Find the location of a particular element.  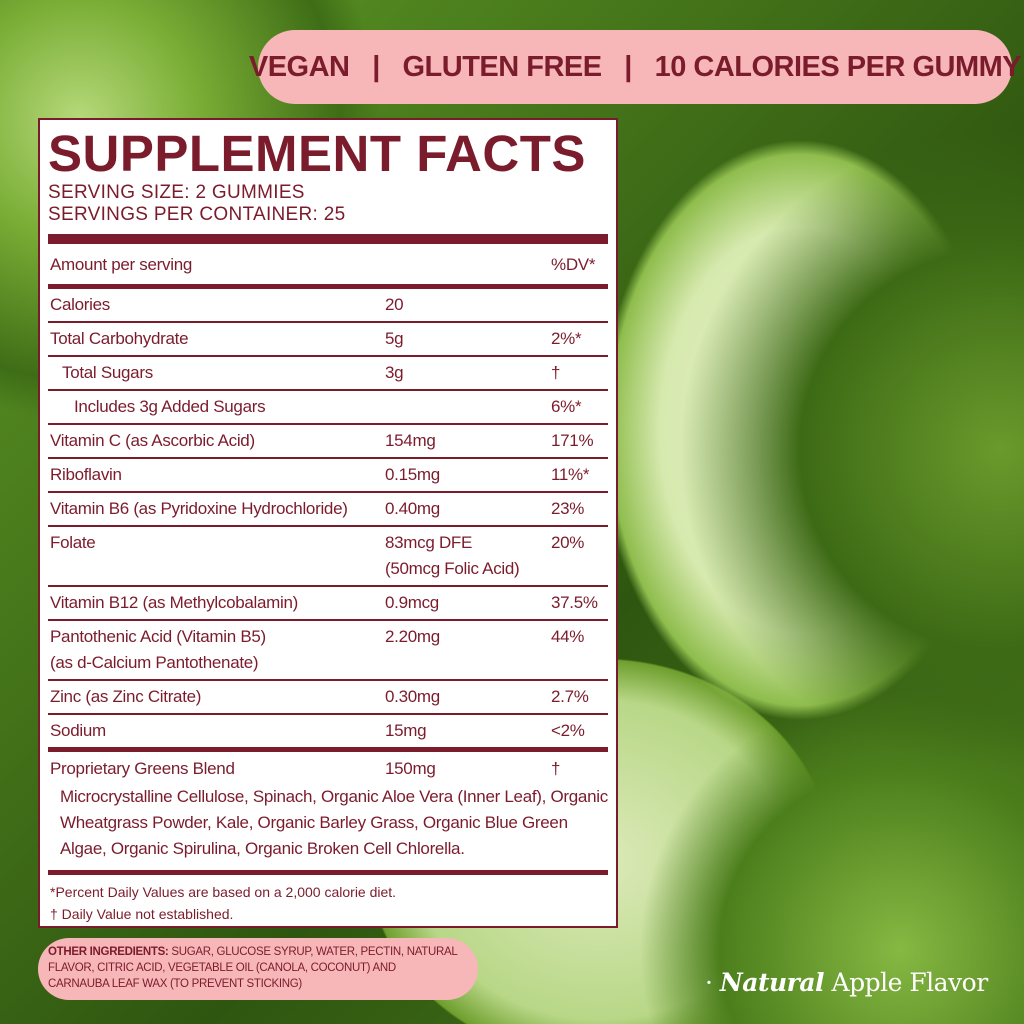

footnote-dagger: † Daily Value not established. is located at coordinates (142, 914).